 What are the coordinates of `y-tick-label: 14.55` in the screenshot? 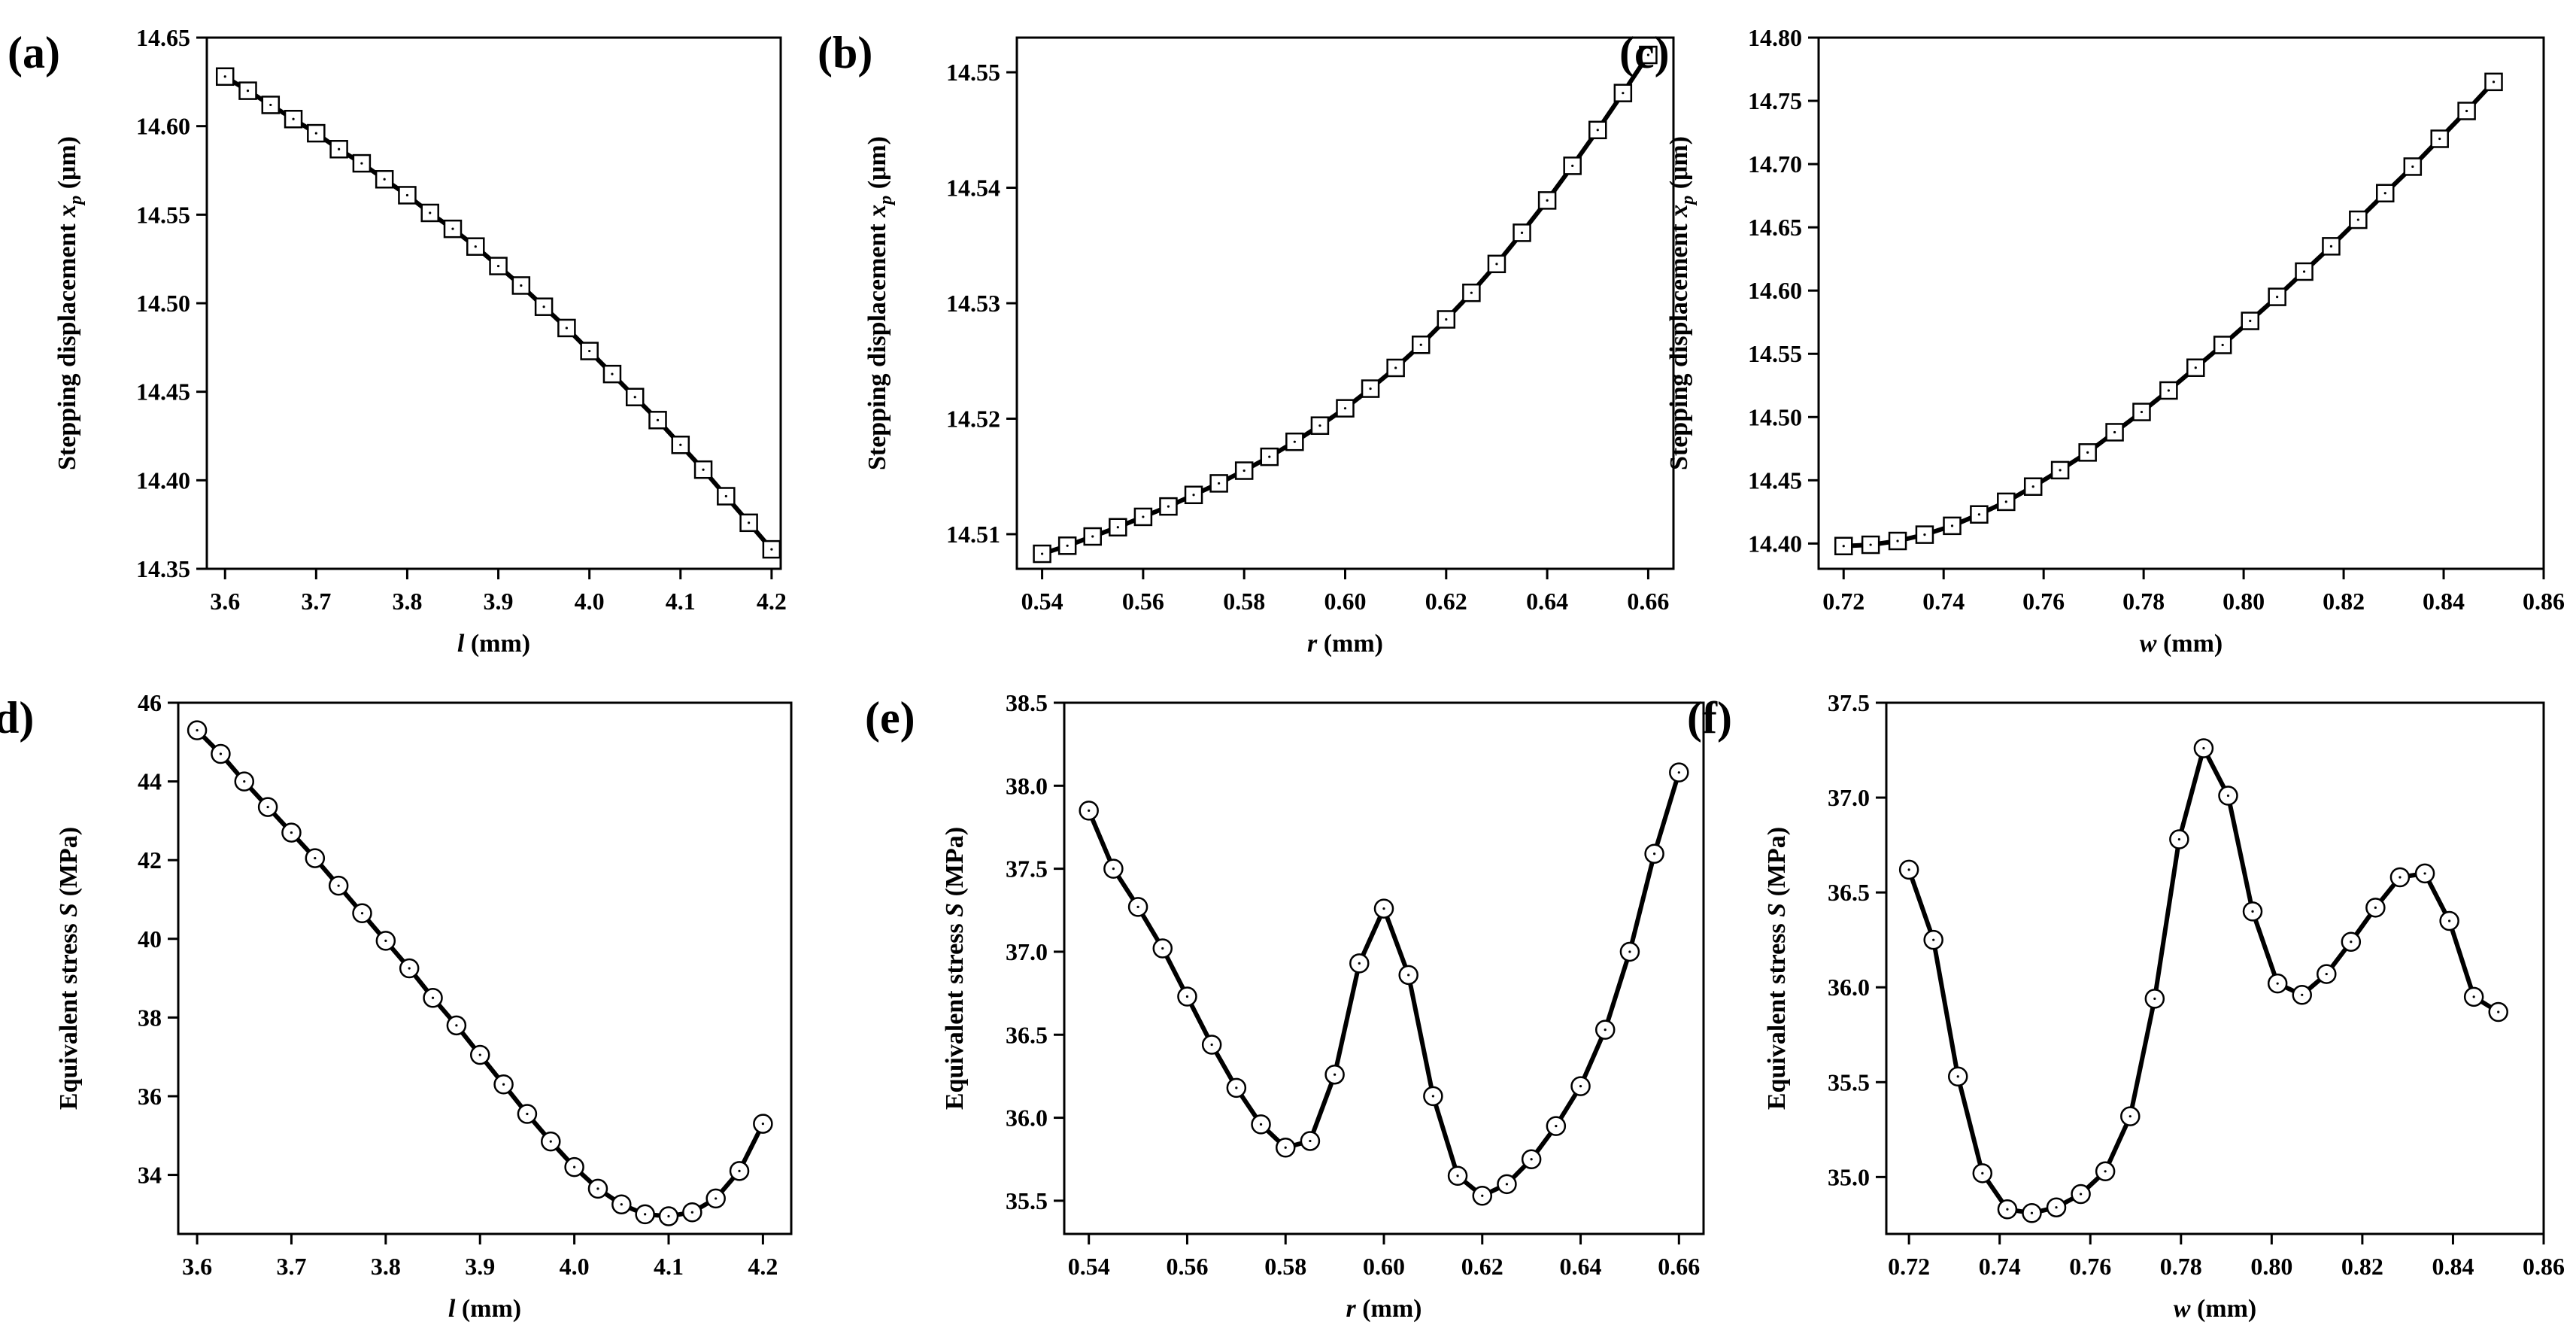 It's located at (973, 73).